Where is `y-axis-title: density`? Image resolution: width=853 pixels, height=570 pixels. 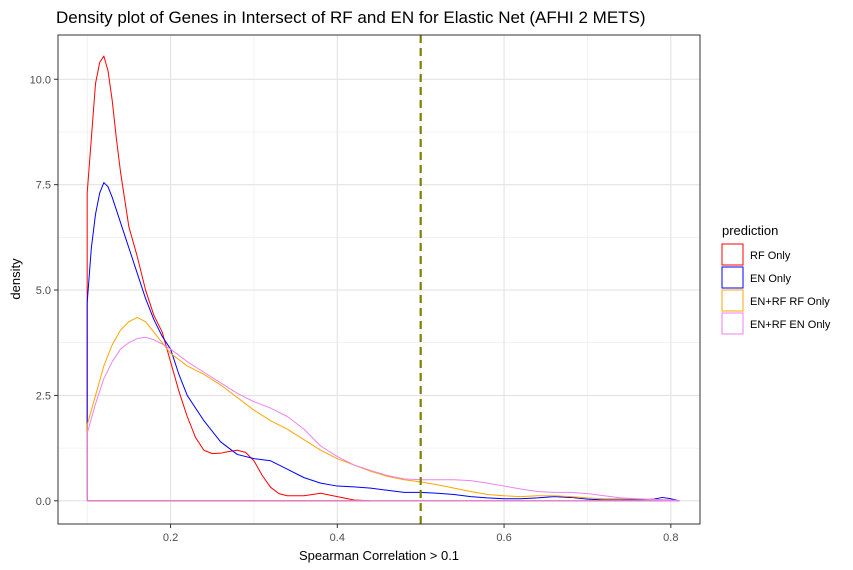
y-axis-title: density is located at coordinates (15, 279).